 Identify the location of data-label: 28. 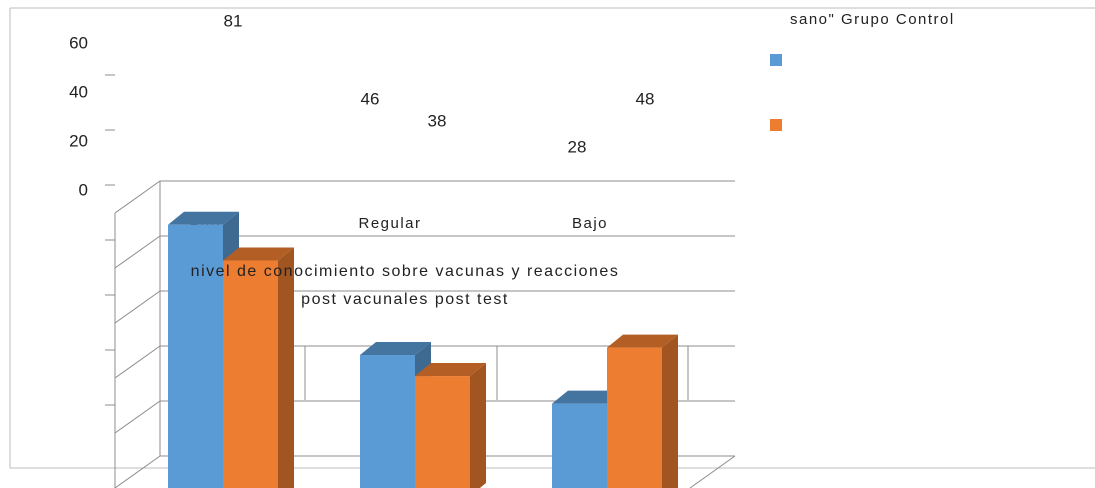
(577, 146).